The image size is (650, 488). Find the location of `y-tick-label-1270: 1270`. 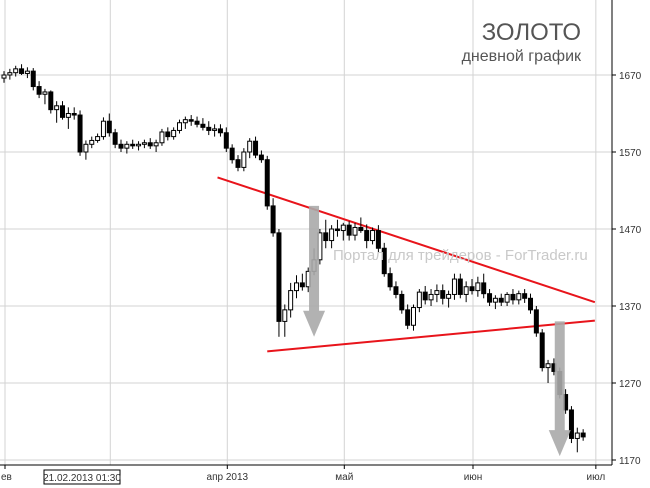

y-tick-label-1270: 1270 is located at coordinates (630, 384).